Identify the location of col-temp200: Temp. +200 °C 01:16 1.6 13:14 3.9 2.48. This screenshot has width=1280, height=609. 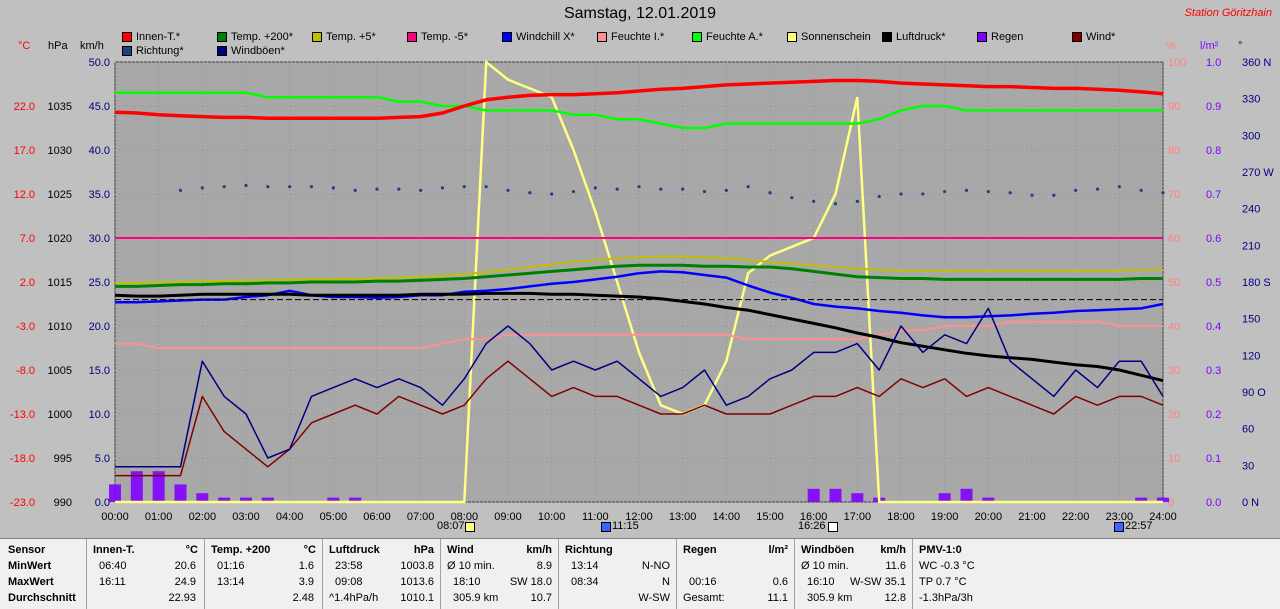
(264, 574).